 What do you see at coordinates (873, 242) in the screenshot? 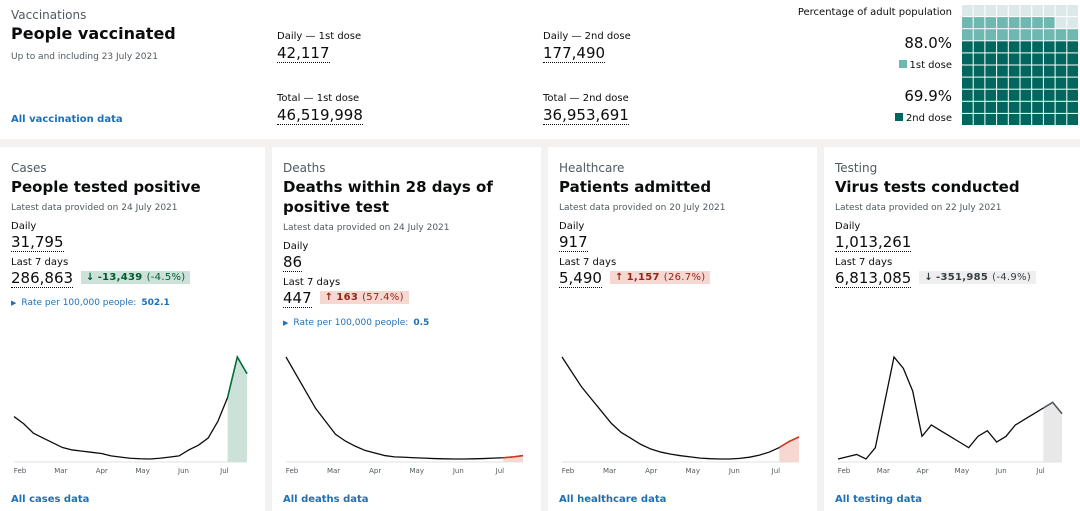
I see `daily-value: 1,013,261` at bounding box center [873, 242].